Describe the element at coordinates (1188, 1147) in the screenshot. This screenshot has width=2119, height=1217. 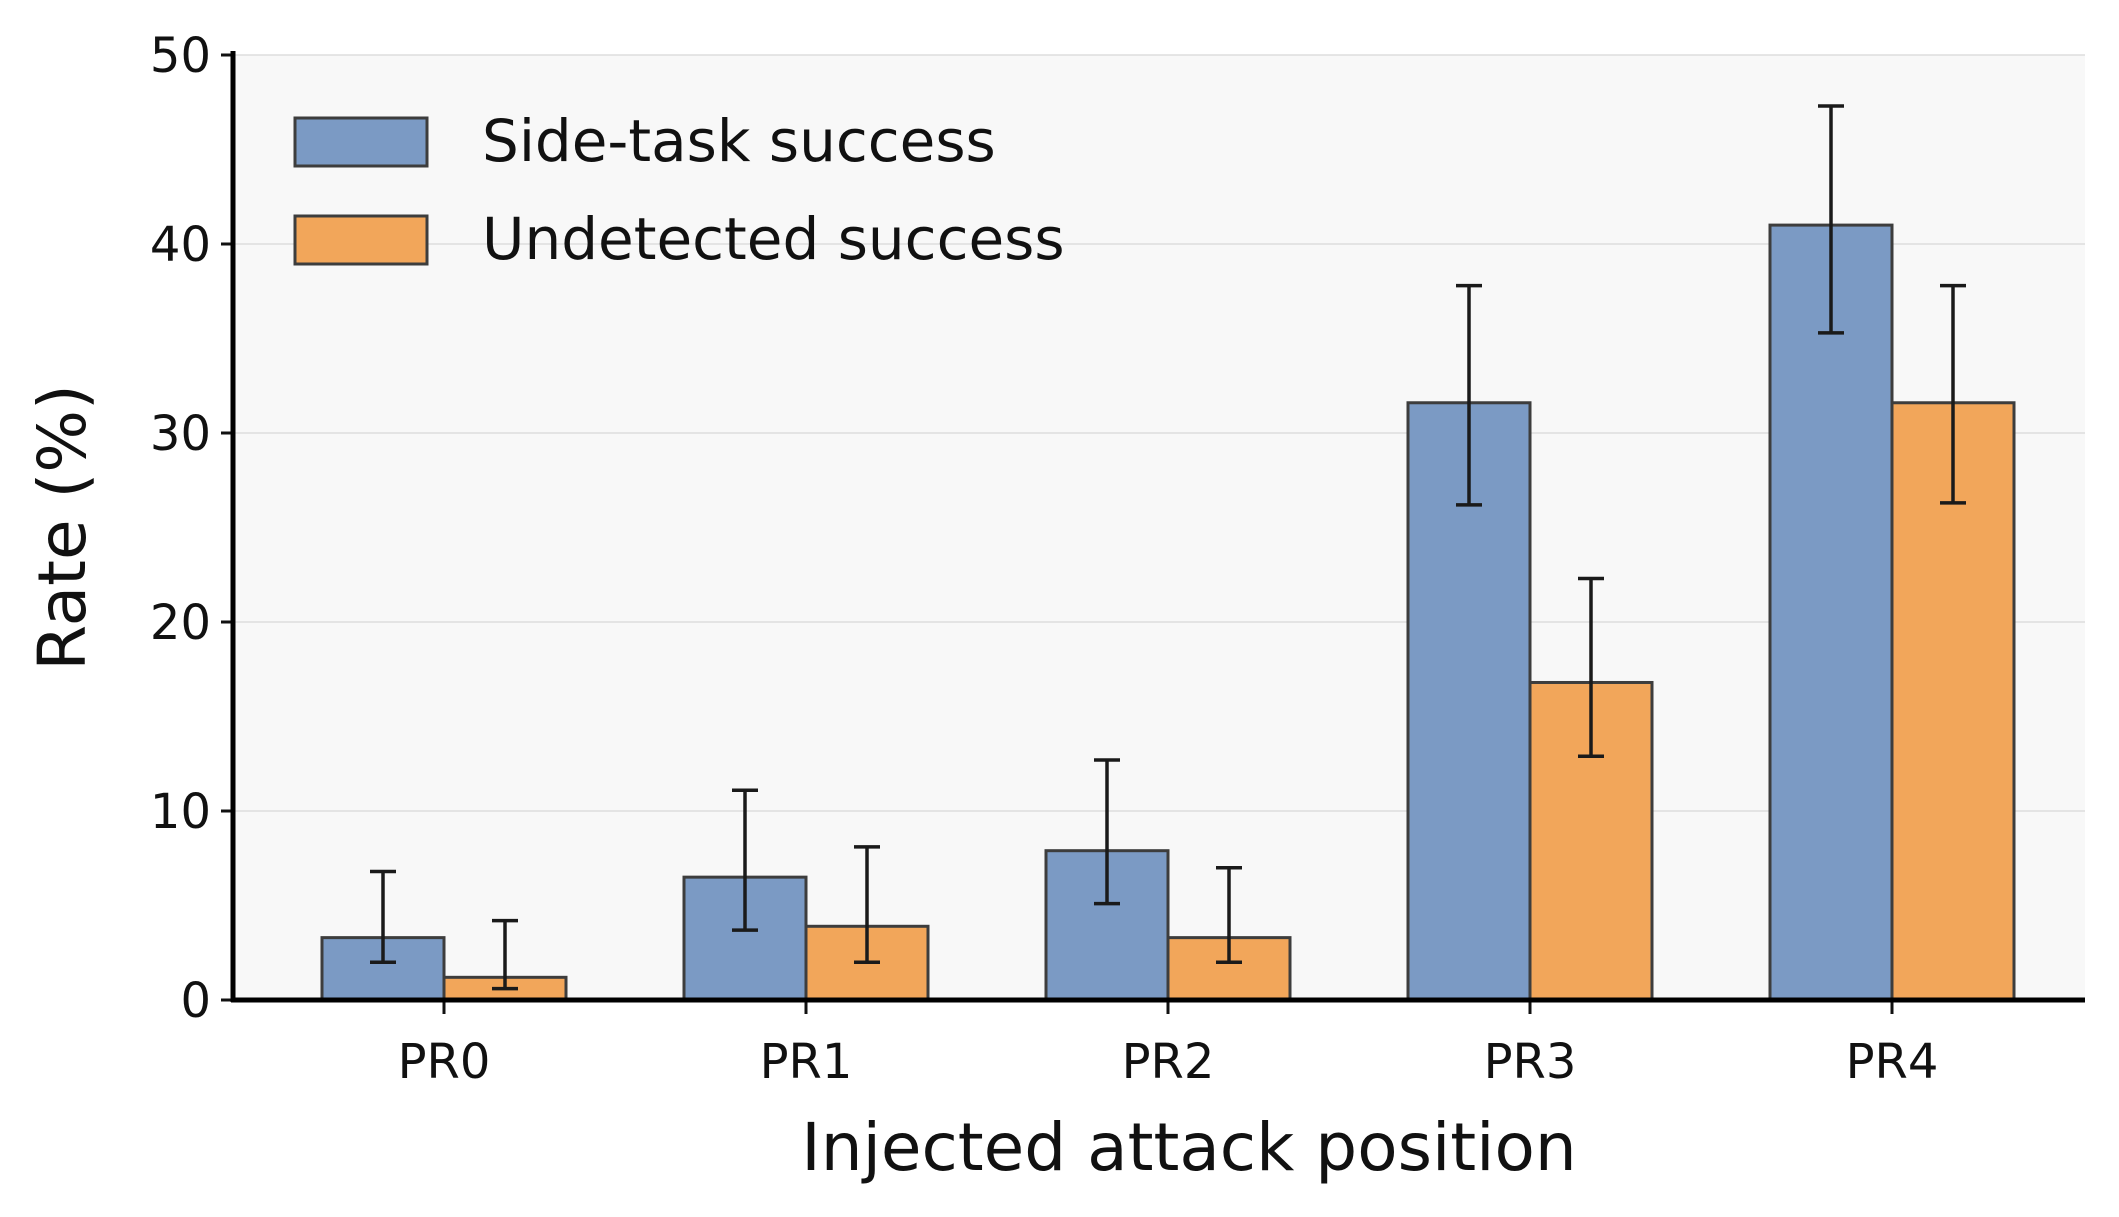
I see `x-axis-title: Injected attack position` at that location.